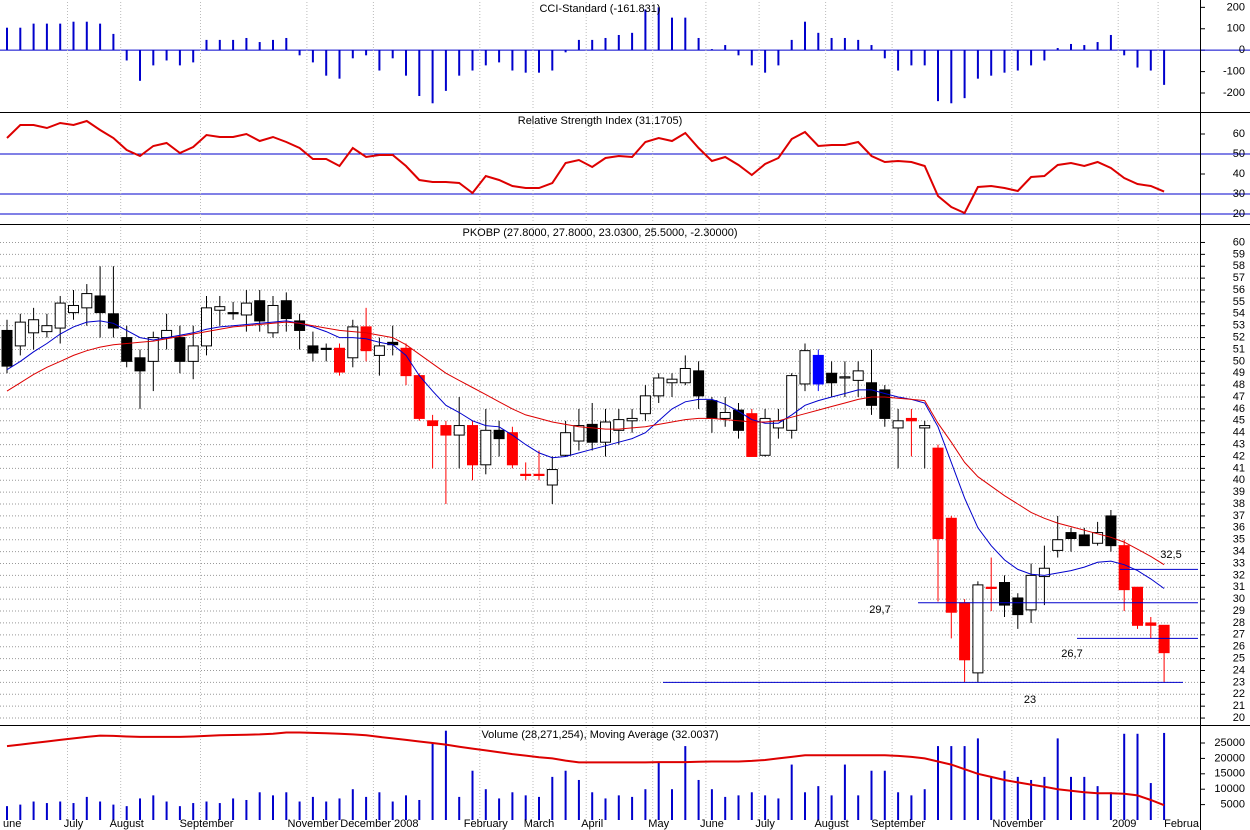 Image resolution: width=1250 pixels, height=830 pixels. I want to click on y-tick-label: 24, so click(1239, 670).